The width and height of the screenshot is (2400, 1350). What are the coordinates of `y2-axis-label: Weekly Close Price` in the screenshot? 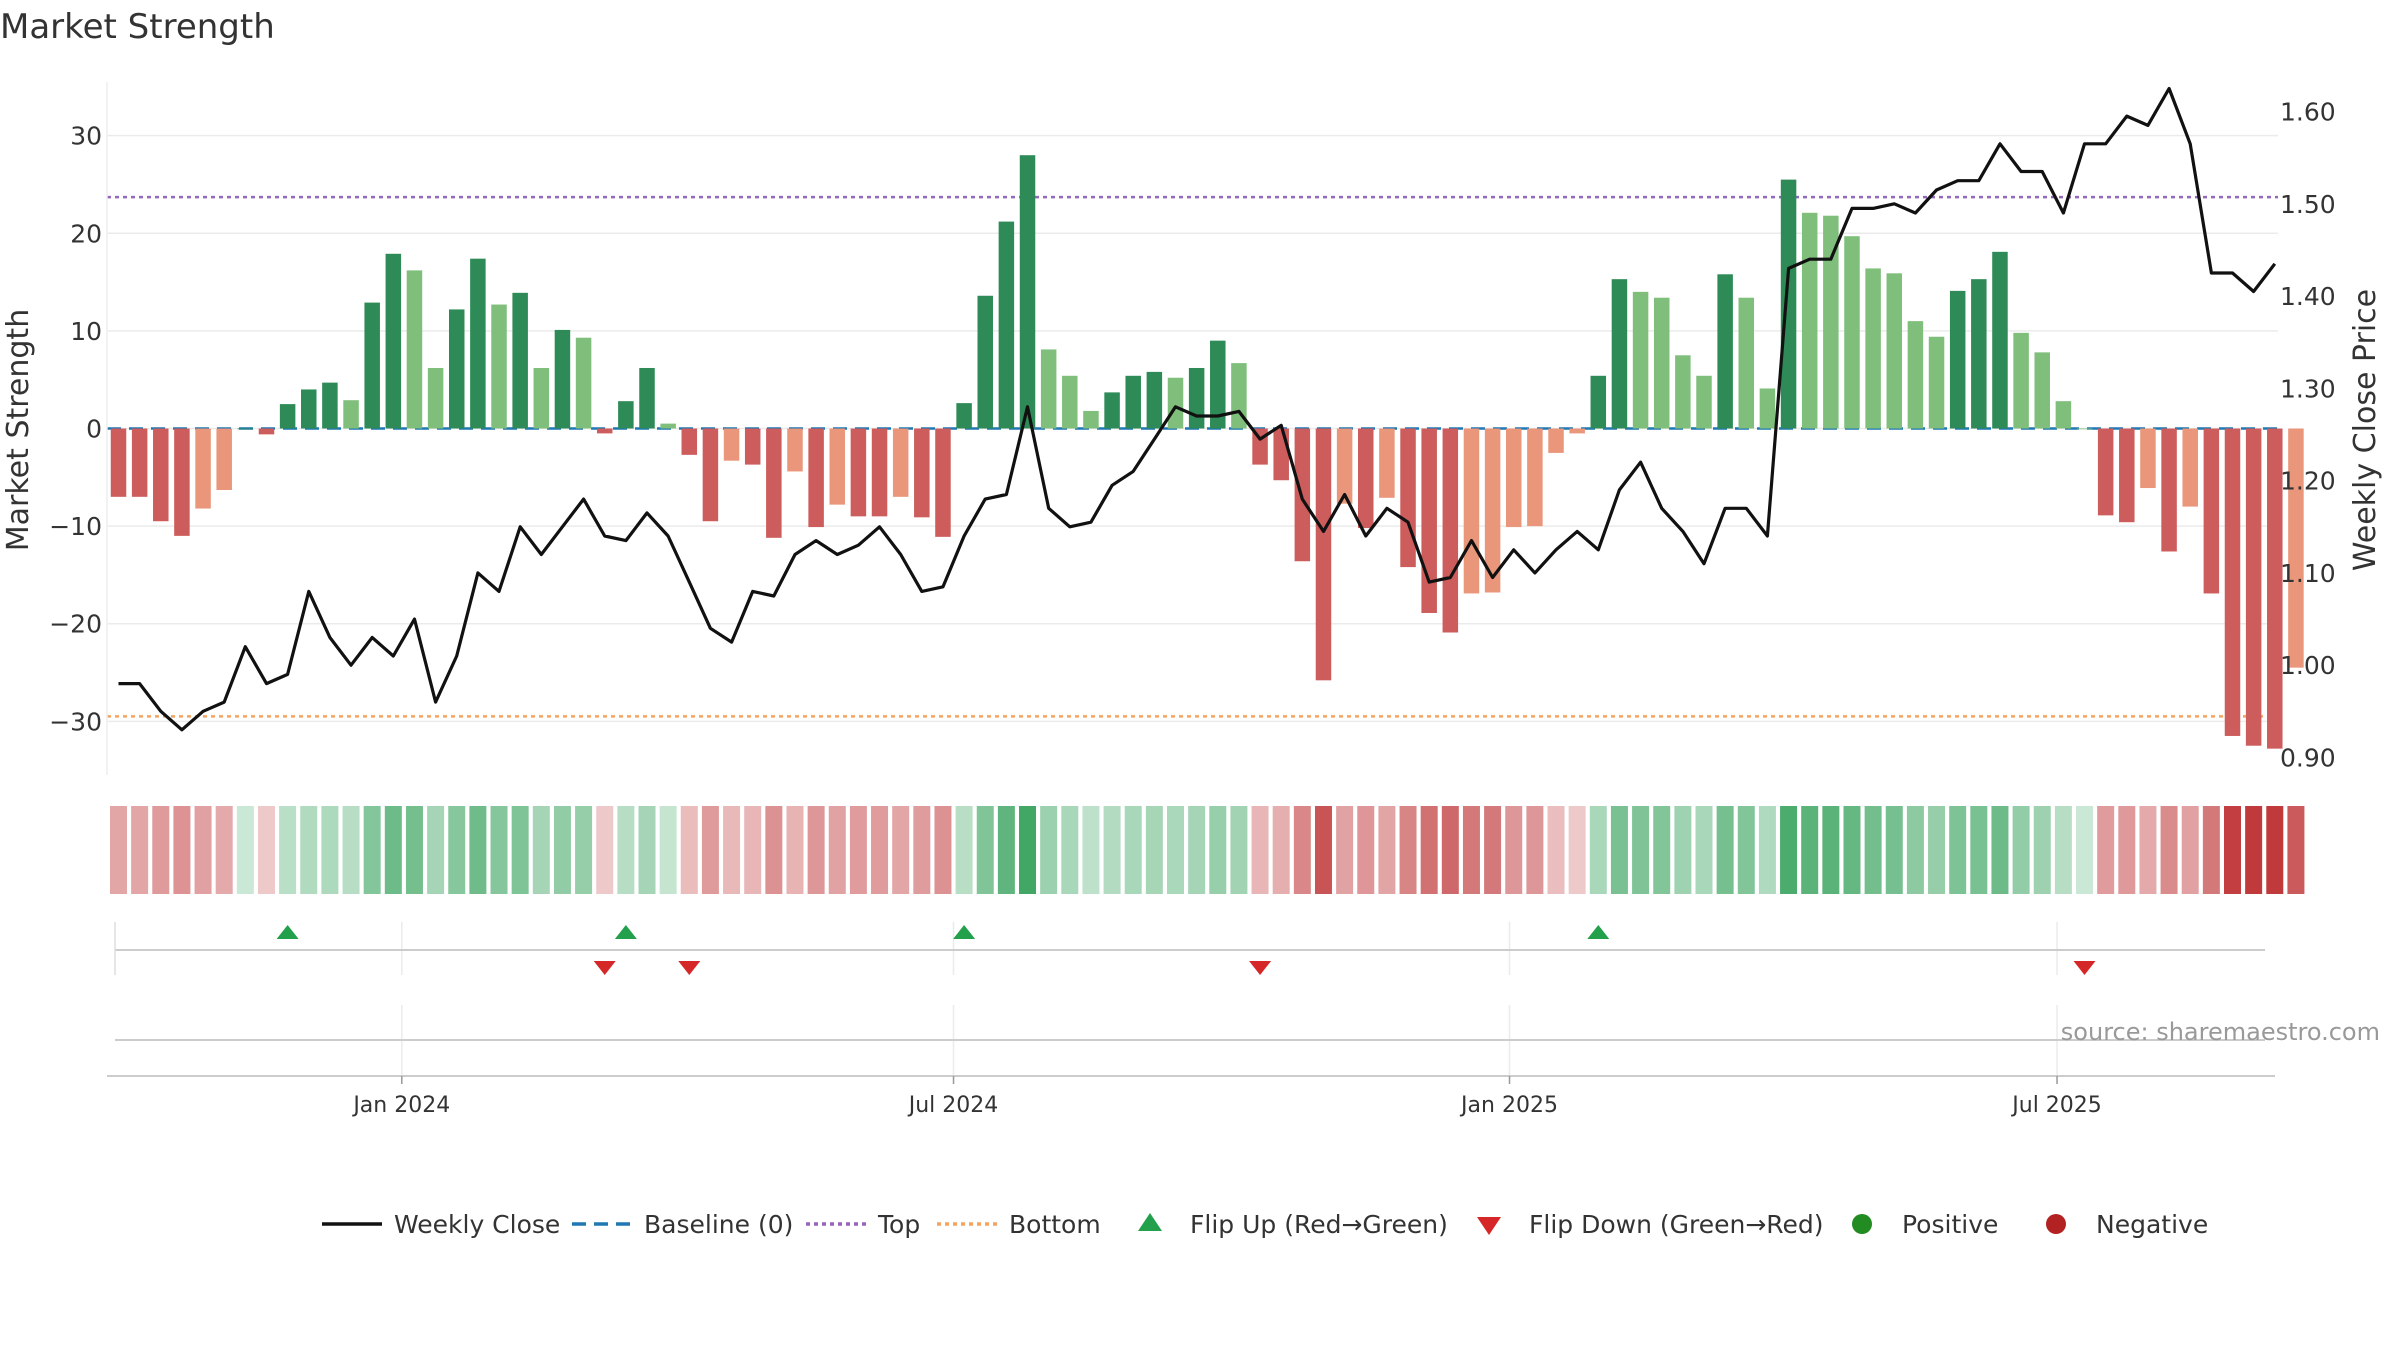 It's located at (2365, 430).